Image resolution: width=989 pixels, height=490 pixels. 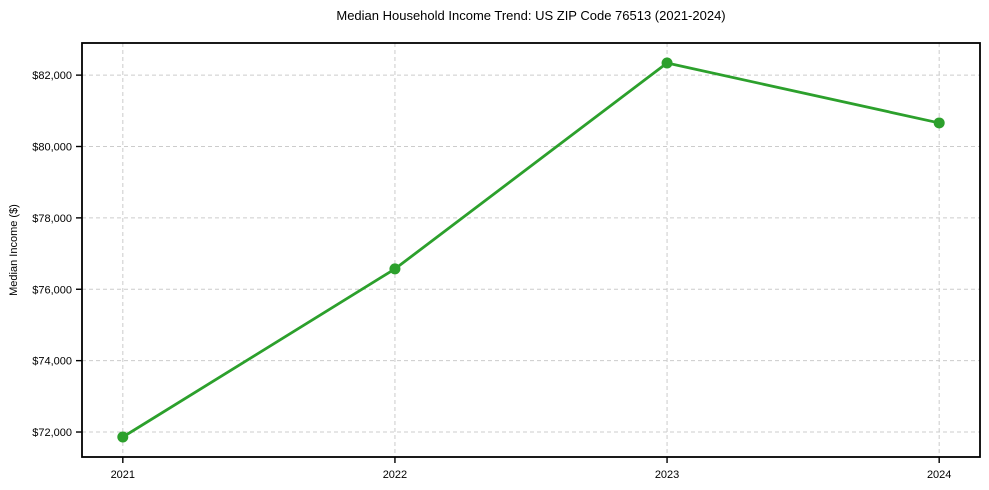 I want to click on x-tick-label: 2024, so click(x=939, y=475).